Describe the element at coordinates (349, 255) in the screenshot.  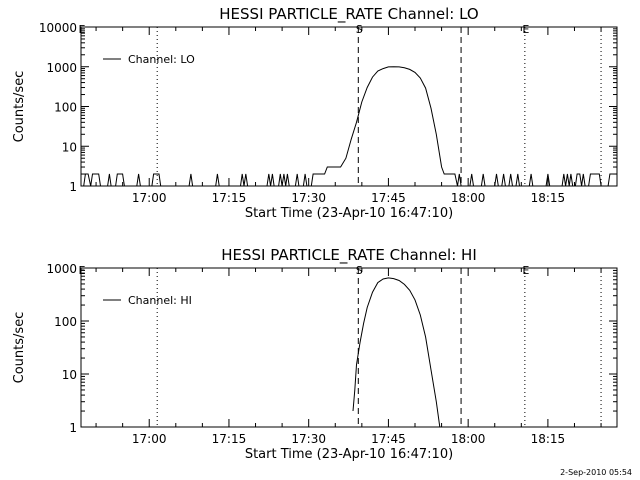
I see `chart-title: HESSI PARTICLE_RATE Channel: HI` at that location.